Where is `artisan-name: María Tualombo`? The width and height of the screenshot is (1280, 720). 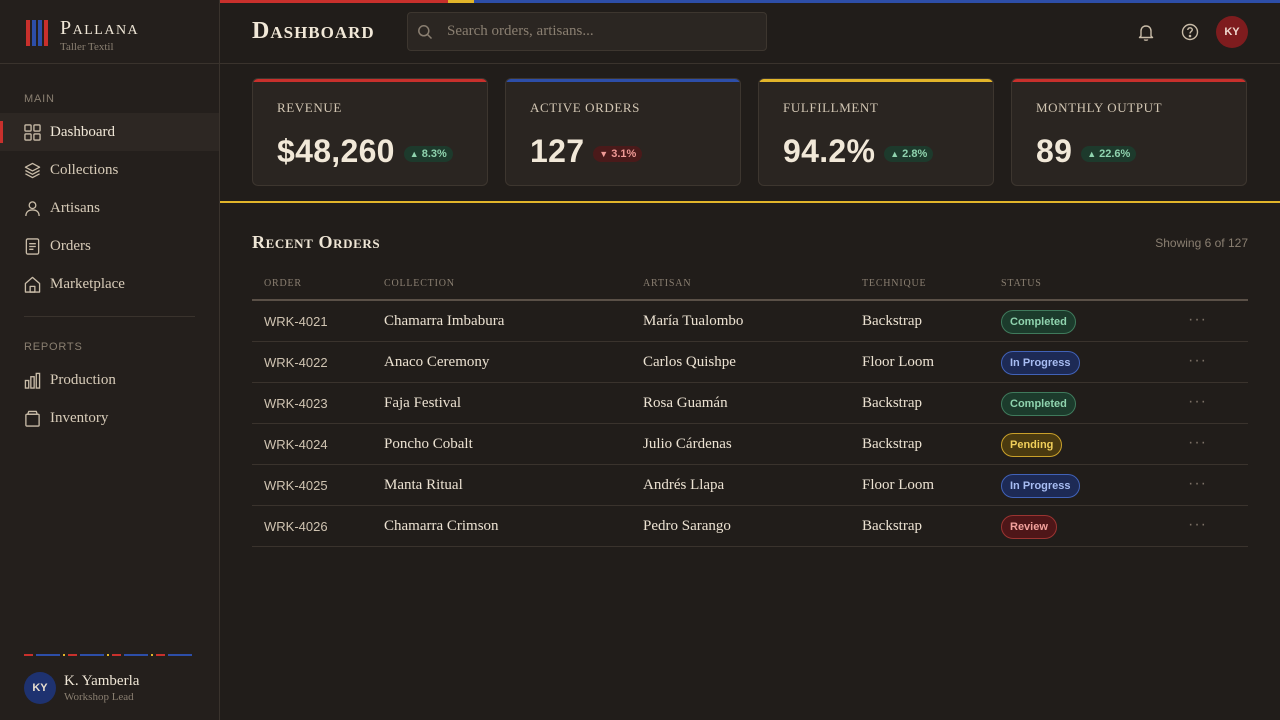
artisan-name: María Tualombo is located at coordinates (693, 321).